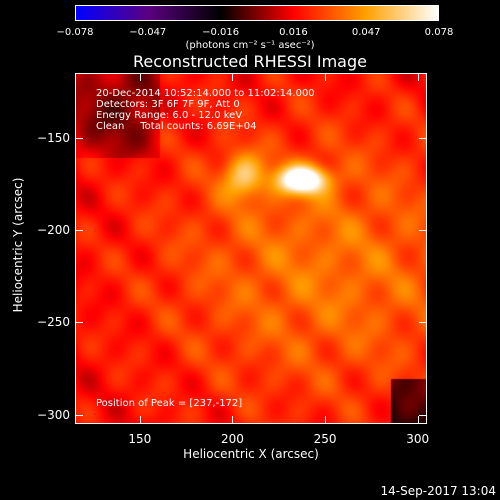 The width and height of the screenshot is (500, 500). I want to click on colorbar-tick-label: −0.047, so click(148, 32).